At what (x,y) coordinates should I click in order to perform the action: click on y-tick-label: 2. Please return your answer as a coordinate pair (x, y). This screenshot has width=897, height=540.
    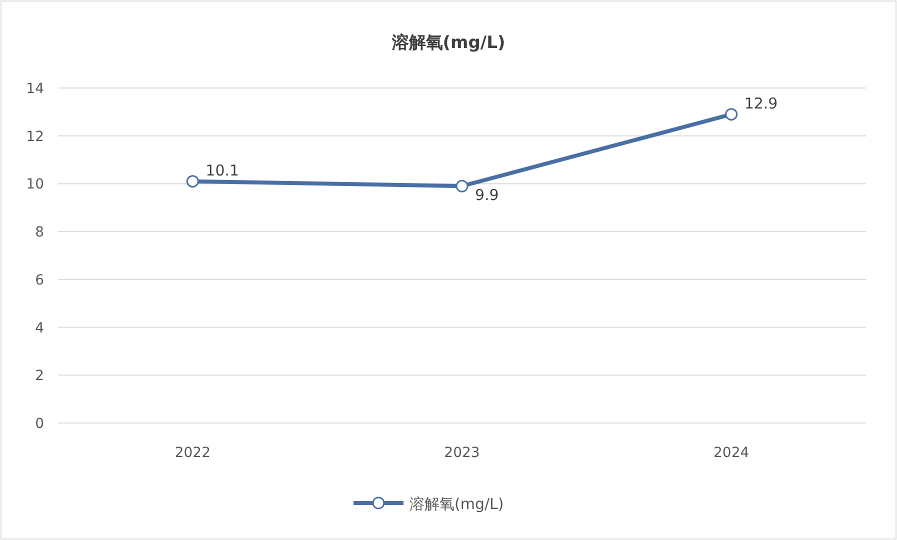
    Looking at the image, I should click on (39, 376).